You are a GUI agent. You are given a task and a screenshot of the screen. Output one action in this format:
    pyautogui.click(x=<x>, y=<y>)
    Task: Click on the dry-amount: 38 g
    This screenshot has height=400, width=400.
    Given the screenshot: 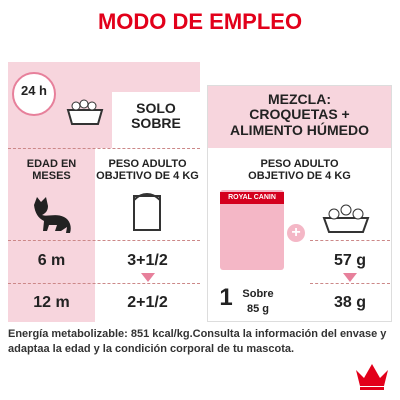 What is the action you would take?
    pyautogui.click(x=349, y=302)
    